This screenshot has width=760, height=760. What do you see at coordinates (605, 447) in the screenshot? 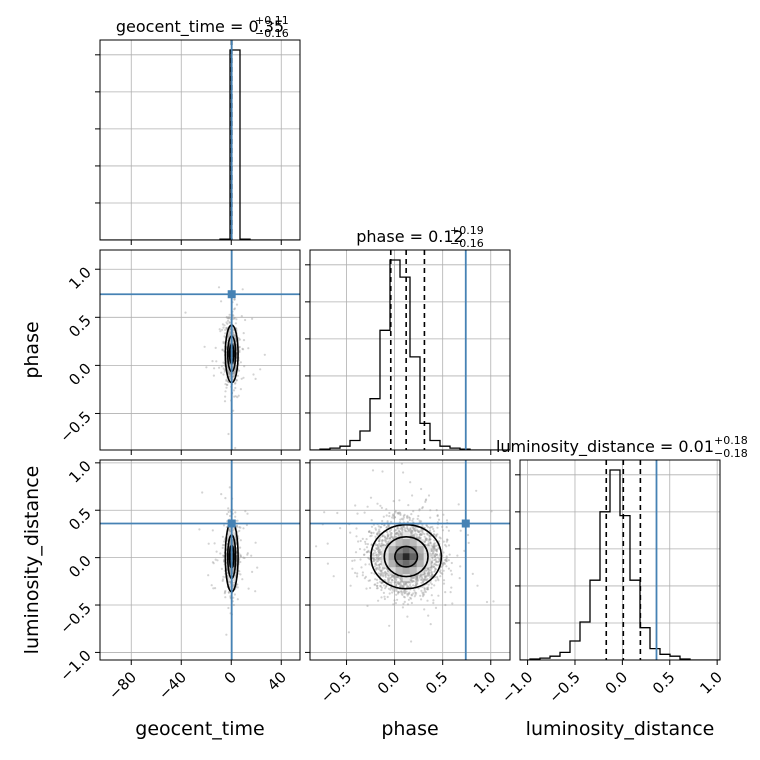
I see `svg-text: luminosity_distance = 0.01` at bounding box center [605, 447].